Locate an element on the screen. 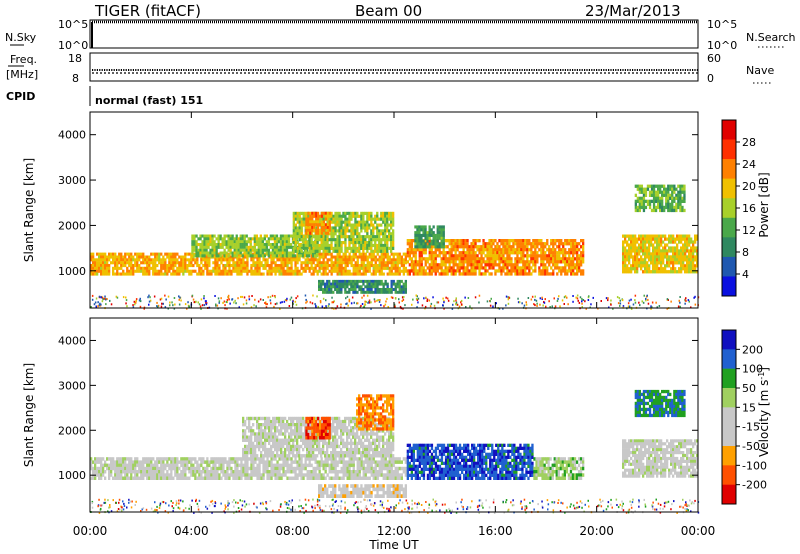  cpid-value: normal (fast) 151 is located at coordinates (149, 100).